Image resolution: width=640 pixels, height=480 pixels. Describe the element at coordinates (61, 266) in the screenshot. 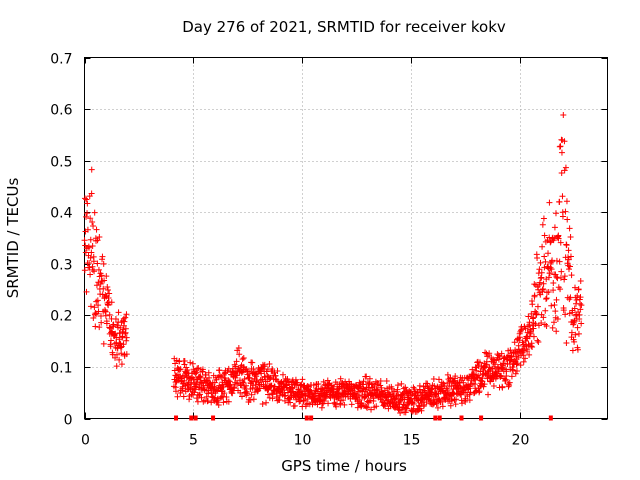

I see `y-tick-label: 0.3` at that location.